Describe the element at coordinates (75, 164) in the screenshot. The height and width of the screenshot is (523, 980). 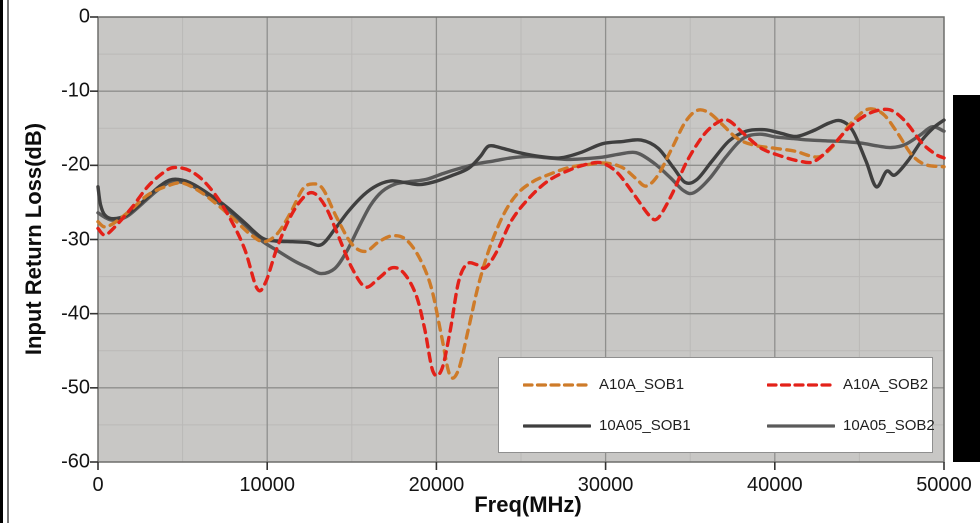
I see `y-tick-label: -20` at that location.